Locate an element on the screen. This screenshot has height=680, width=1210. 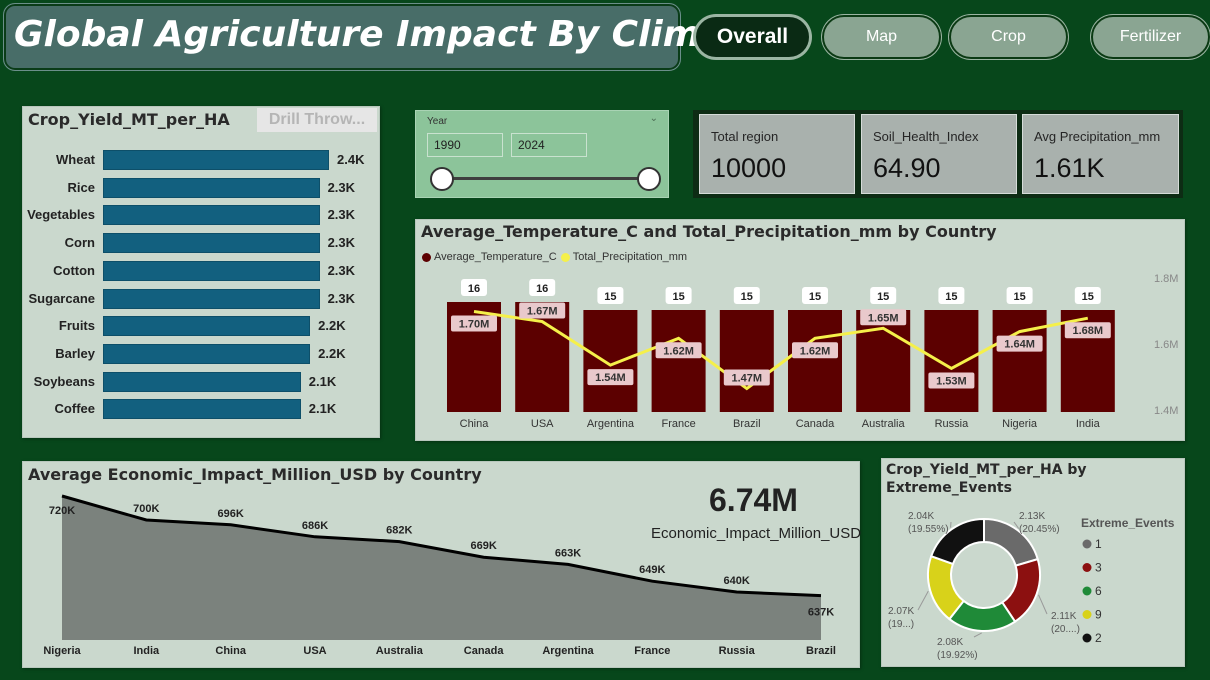
year-end-input: 2024 is located at coordinates (549, 145).